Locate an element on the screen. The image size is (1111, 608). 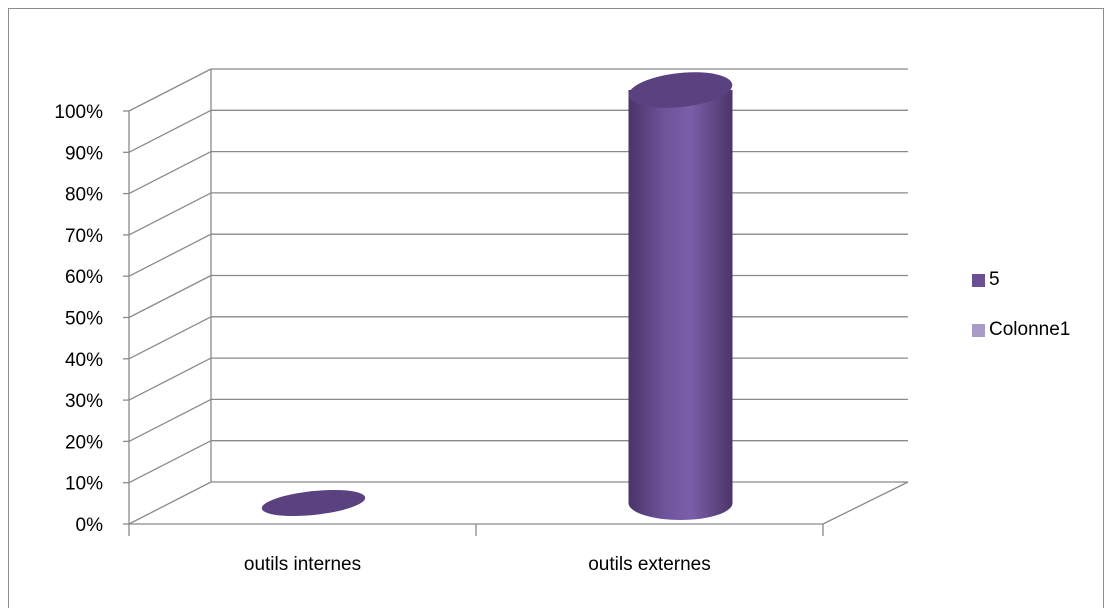
y-tick-label: 50% is located at coordinates (84, 319).